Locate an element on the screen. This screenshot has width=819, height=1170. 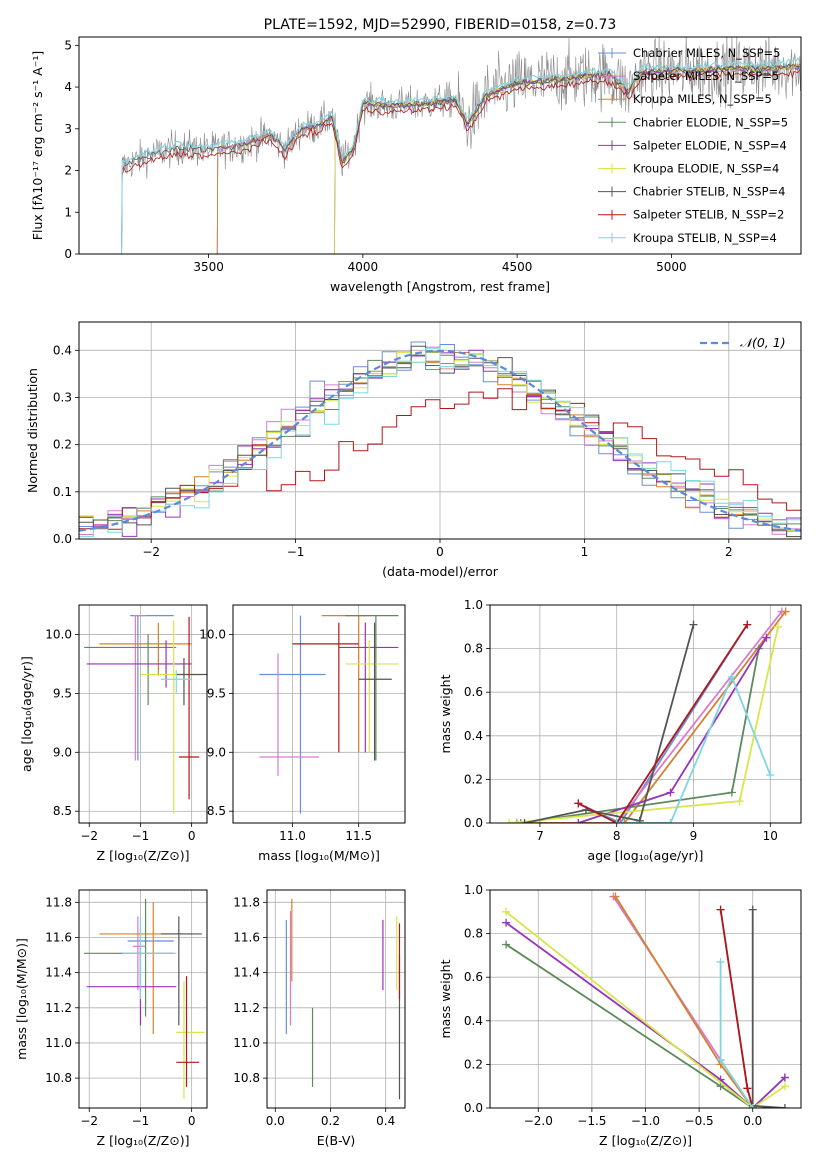
y-tick-label: 8.5 is located at coordinates (216, 811).